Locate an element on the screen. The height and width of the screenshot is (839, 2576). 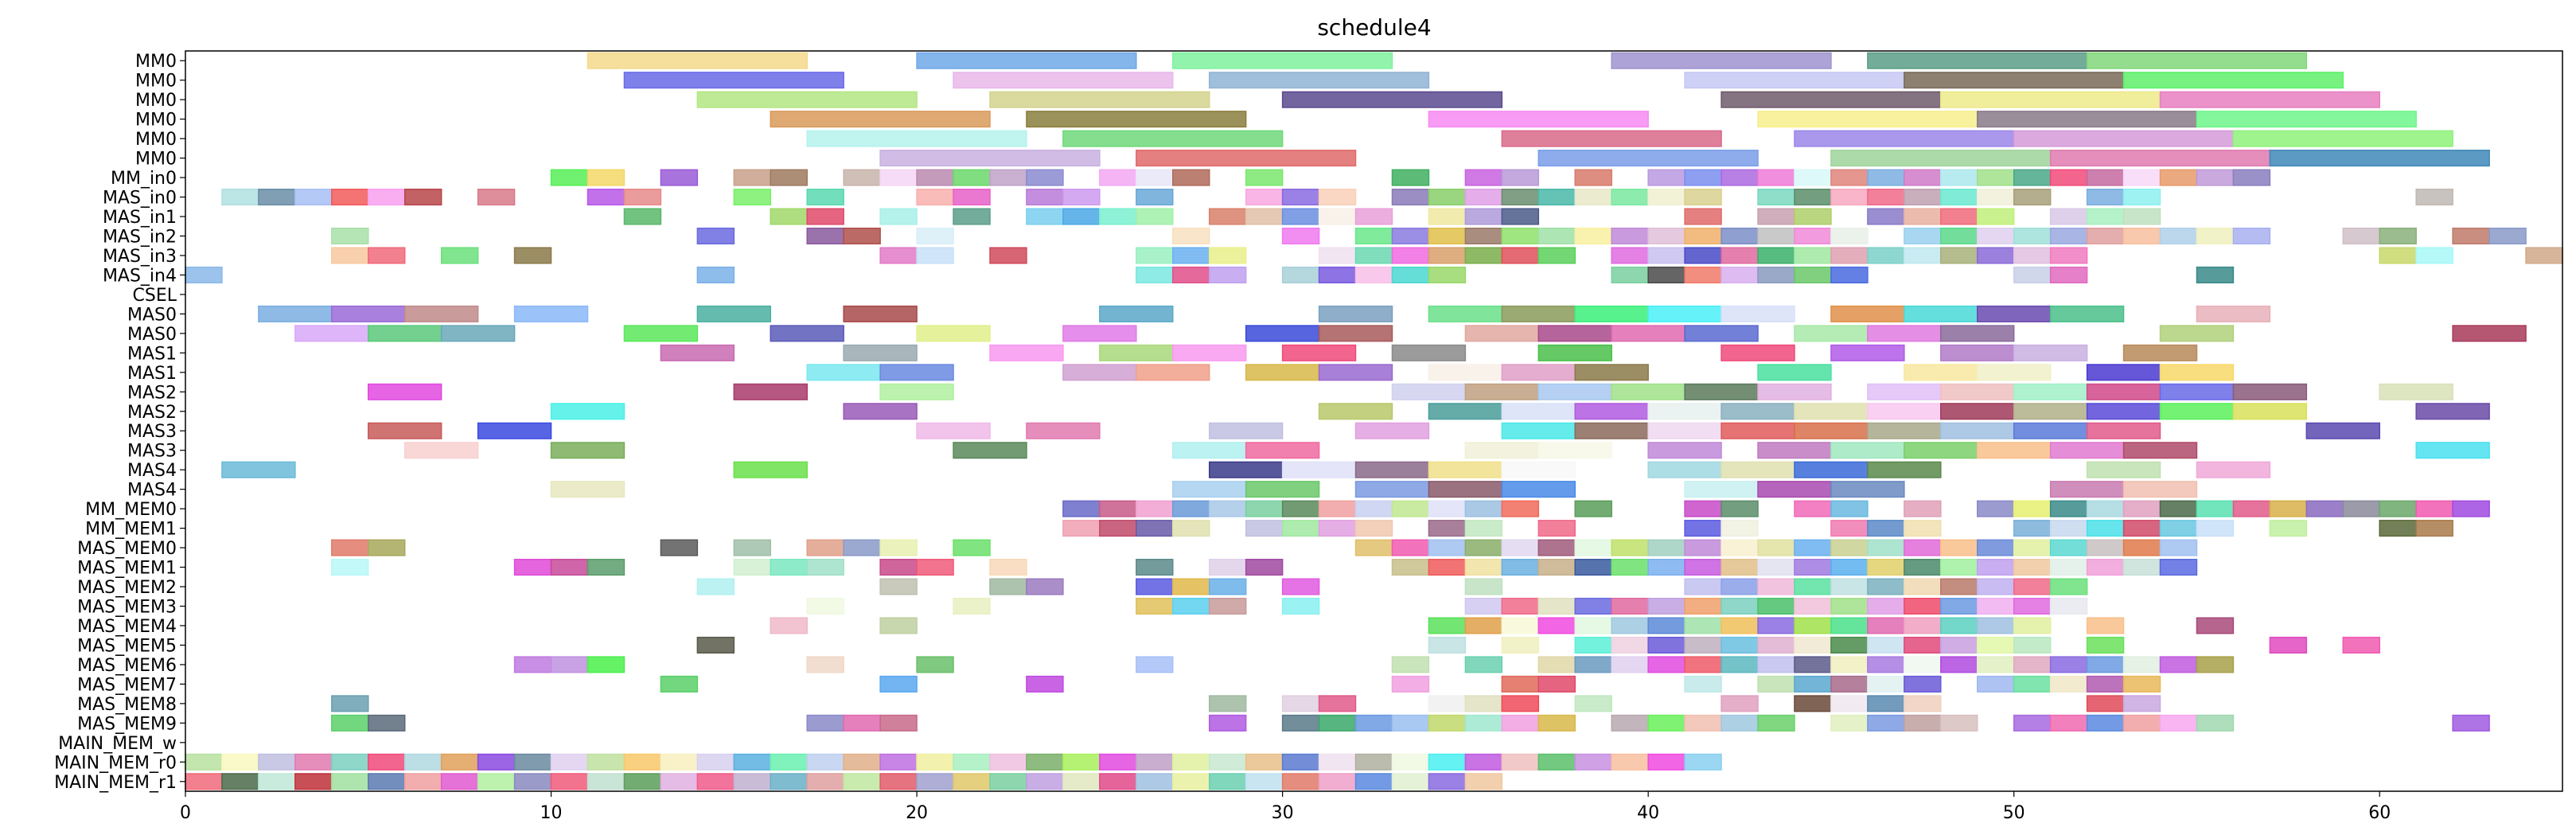
y-tick-label: MAS1 is located at coordinates (152, 374).